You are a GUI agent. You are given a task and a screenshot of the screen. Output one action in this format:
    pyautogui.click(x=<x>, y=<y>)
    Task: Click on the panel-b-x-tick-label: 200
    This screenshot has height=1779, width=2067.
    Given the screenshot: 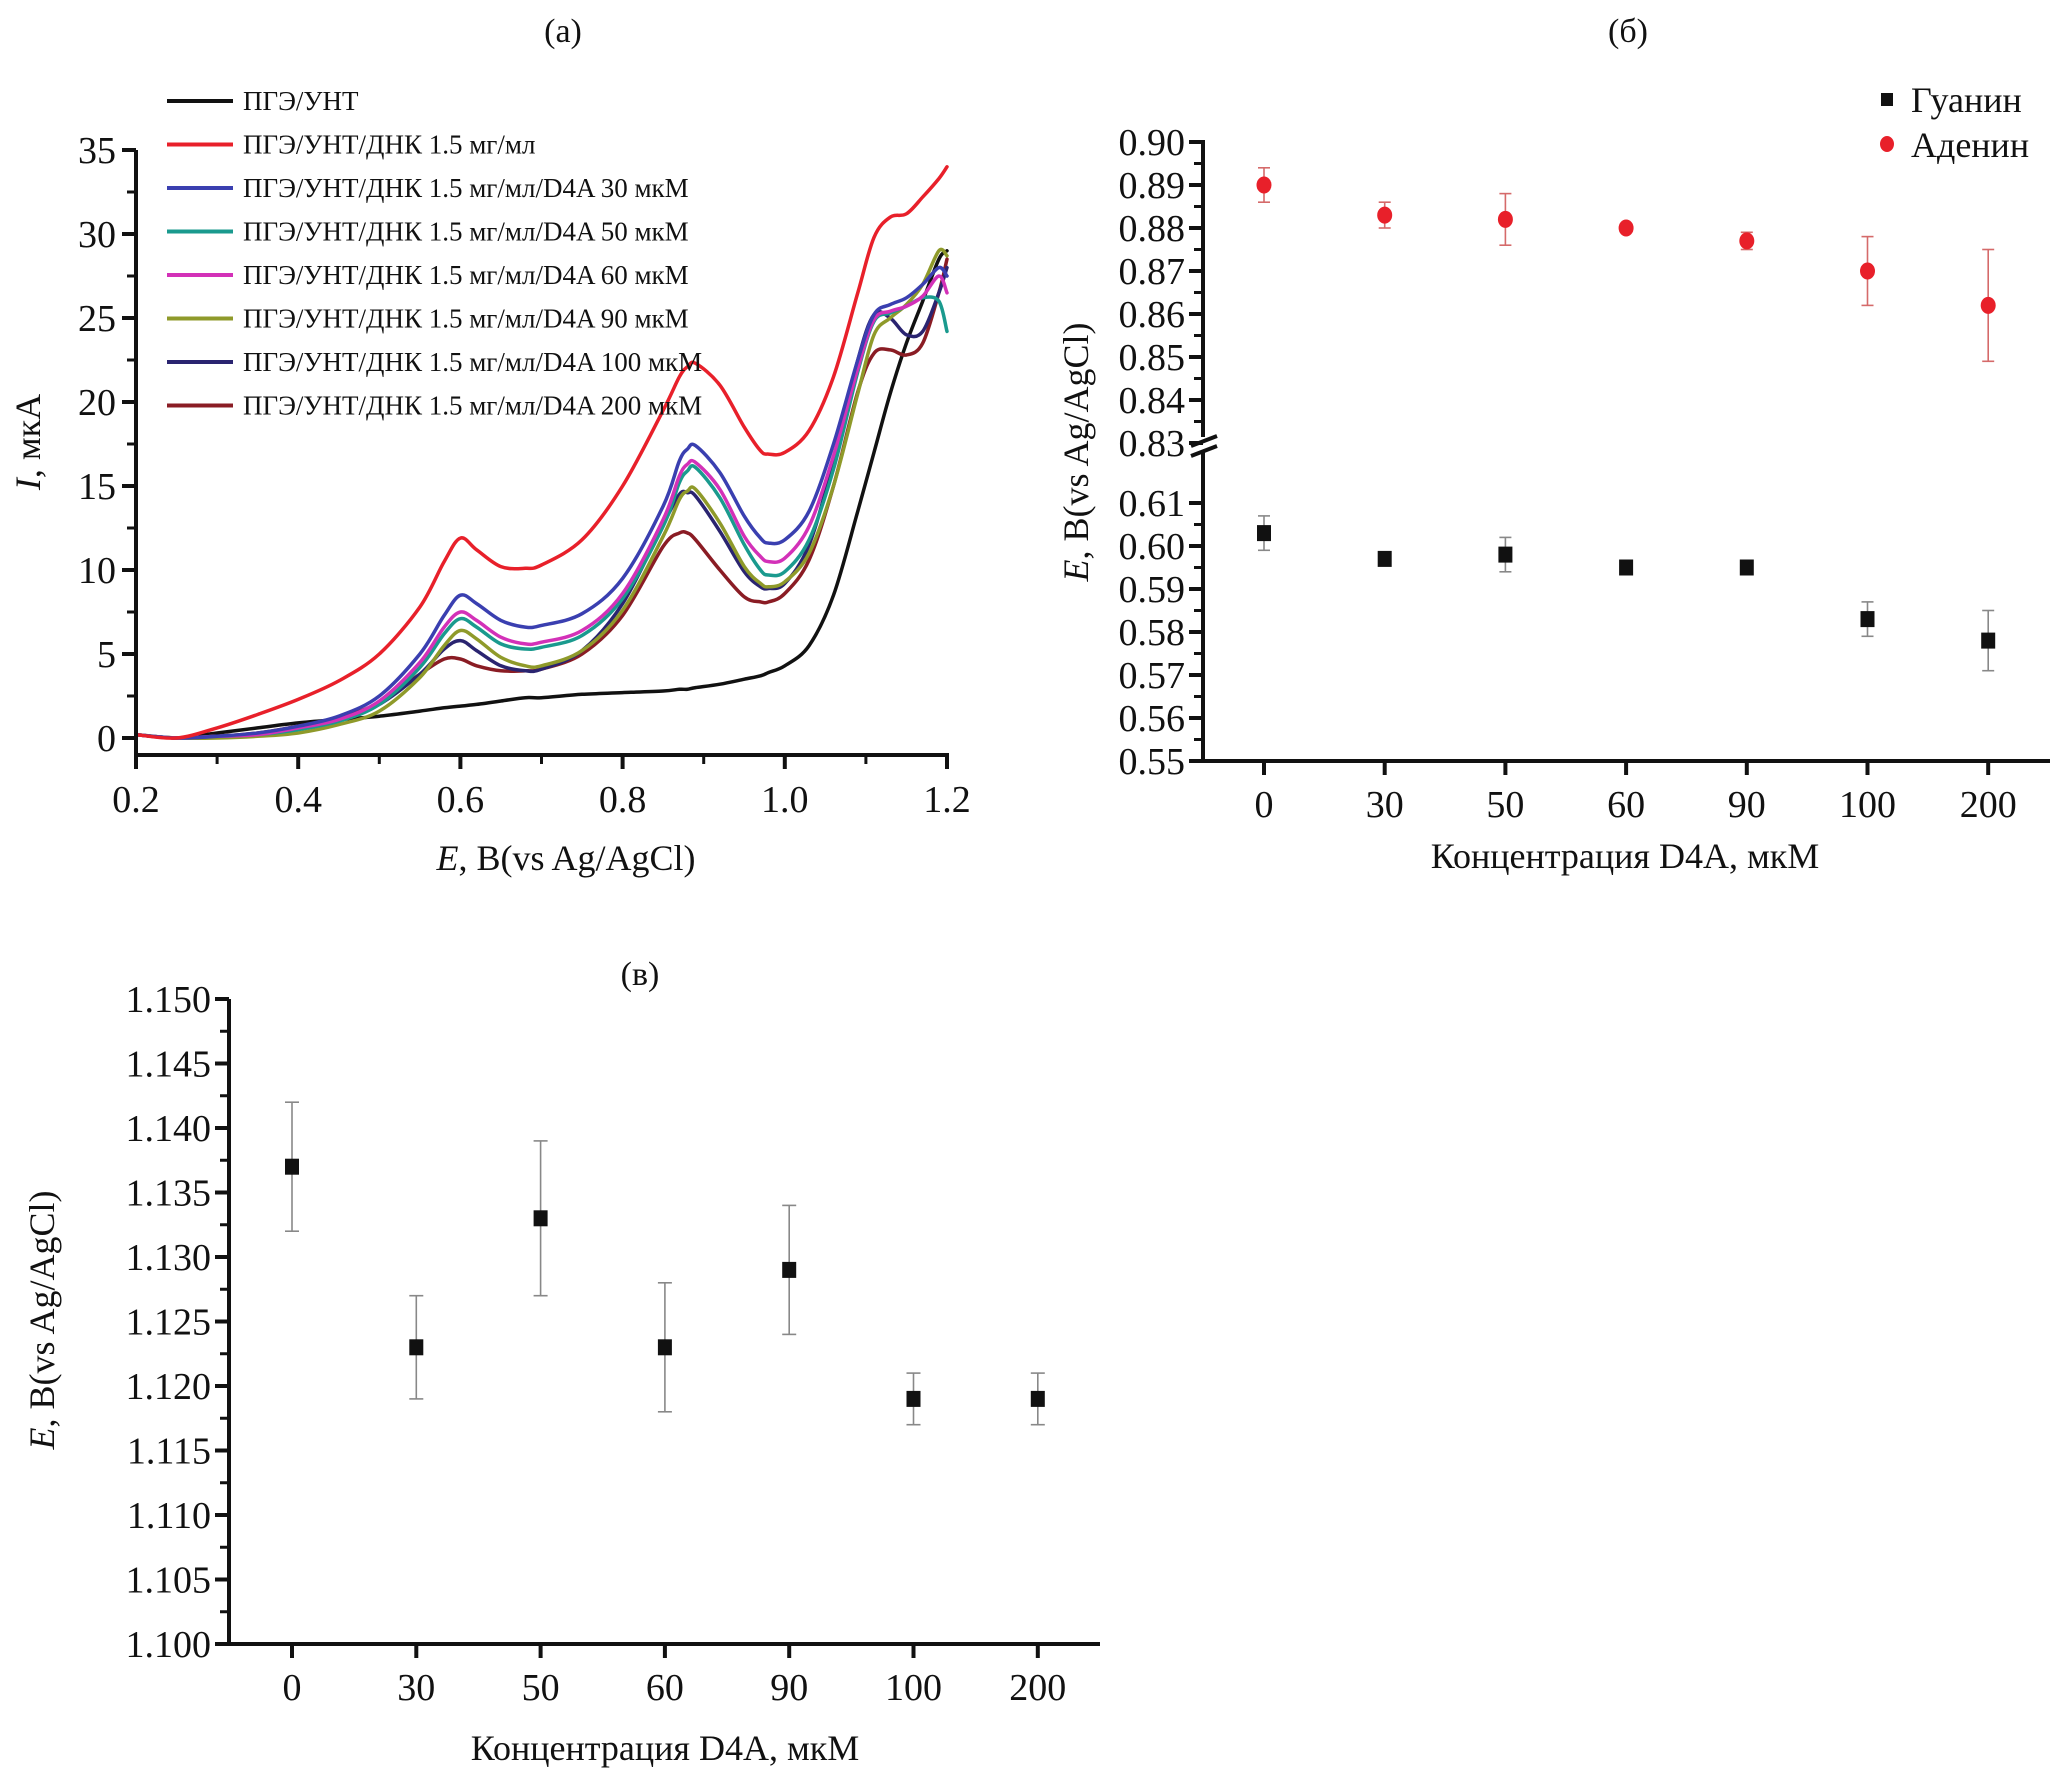 What is the action you would take?
    pyautogui.click(x=1988, y=805)
    